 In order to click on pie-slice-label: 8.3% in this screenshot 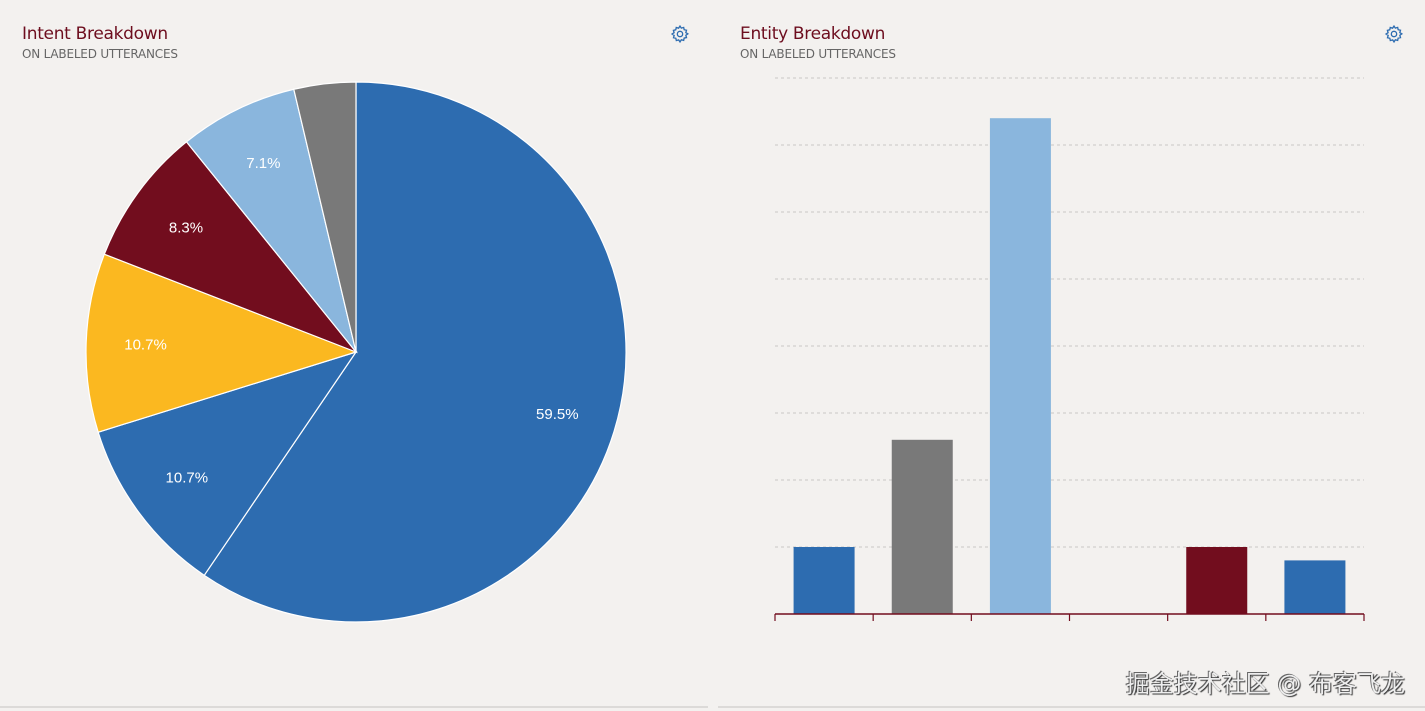, I will do `click(186, 228)`.